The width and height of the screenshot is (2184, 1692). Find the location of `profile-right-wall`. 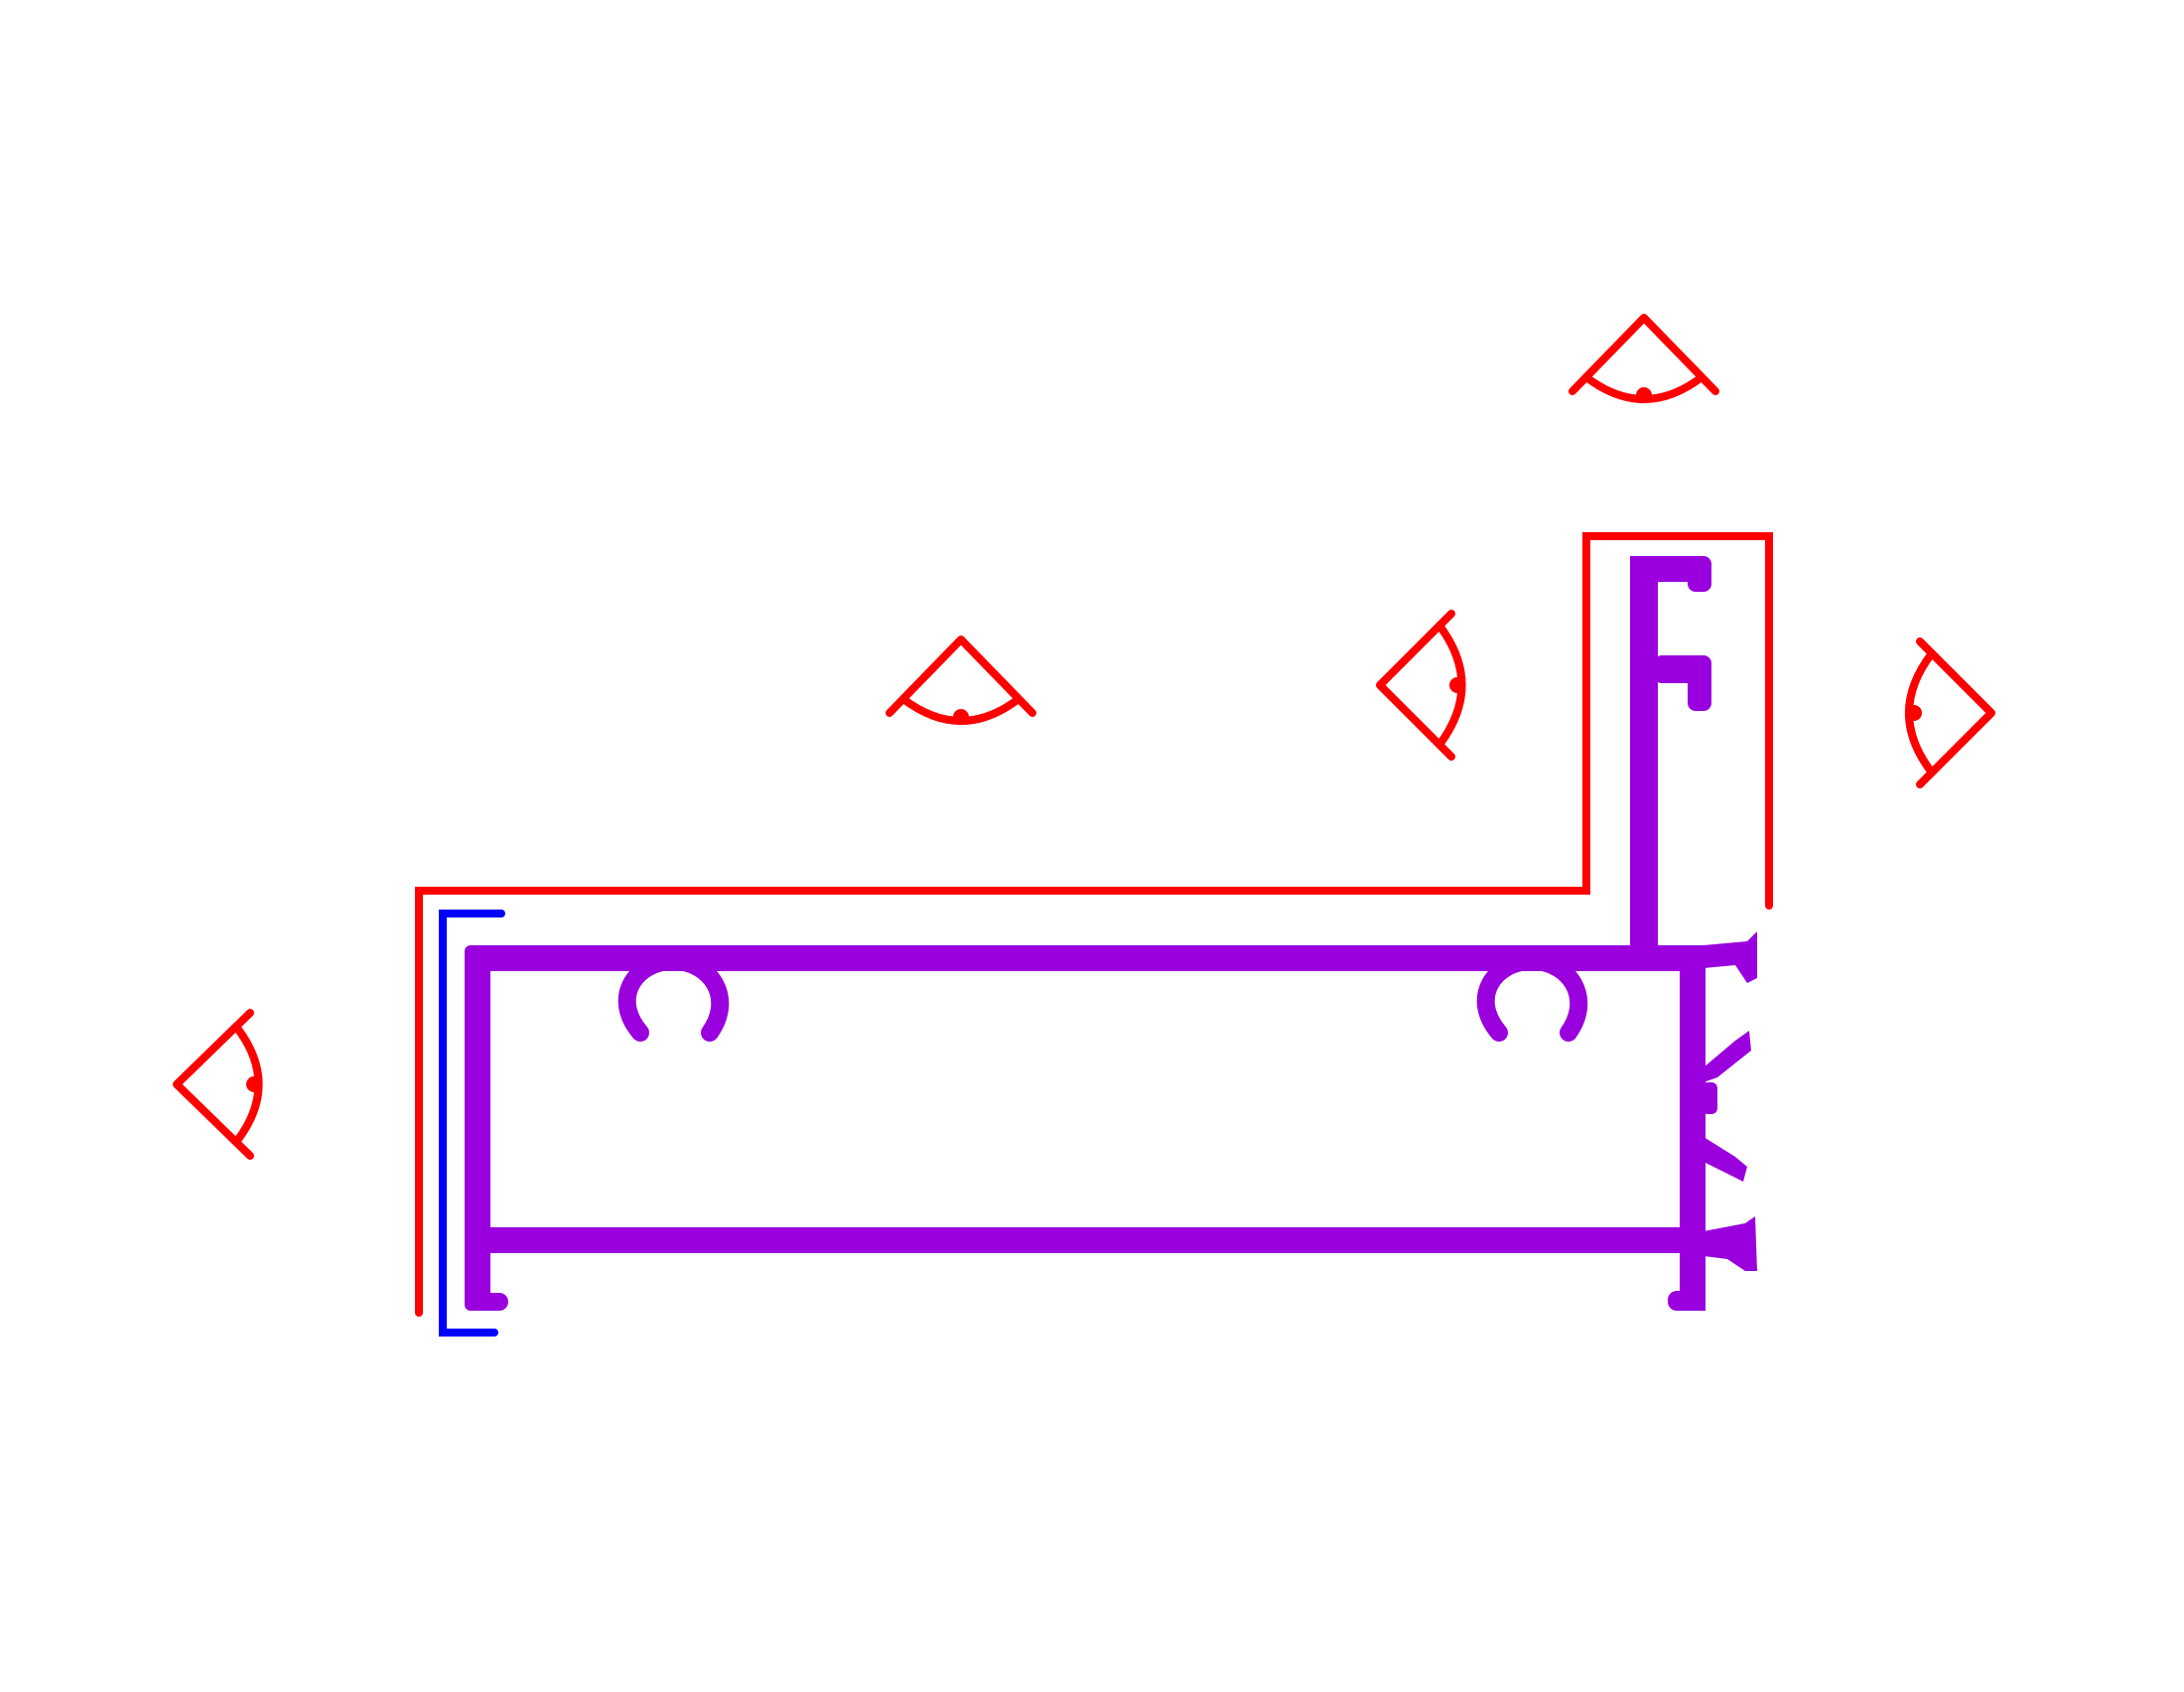

profile-right-wall is located at coordinates (1693, 1128).